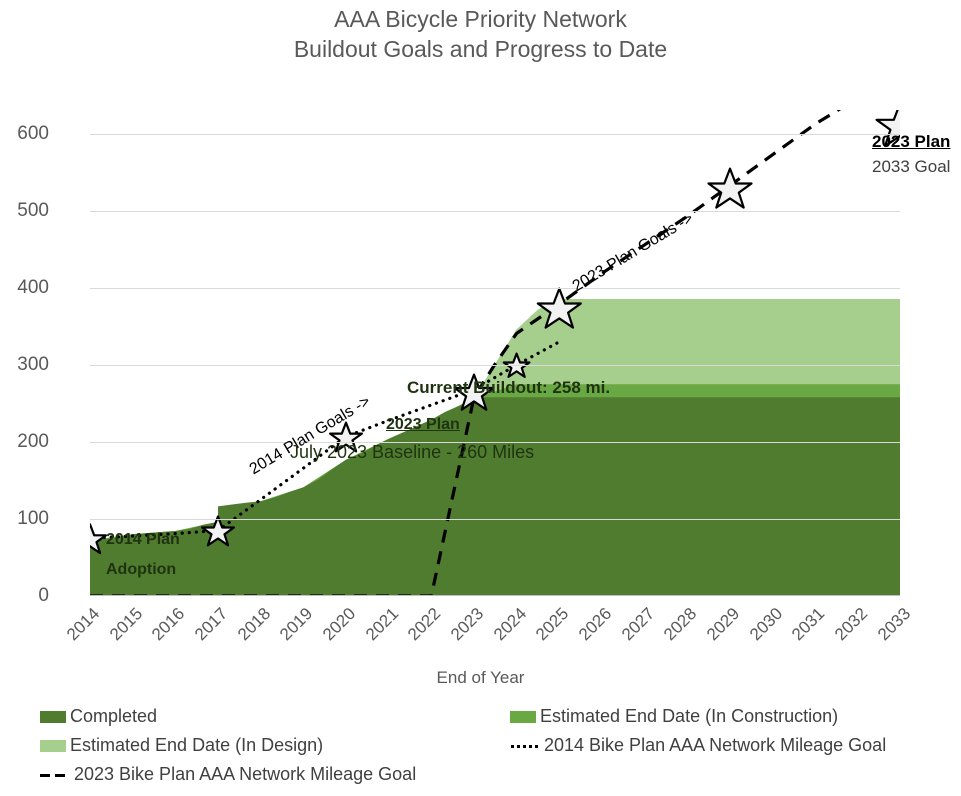 The width and height of the screenshot is (961, 796). Describe the element at coordinates (168, 624) in the screenshot. I see `x-tick-2016: 2016` at that location.